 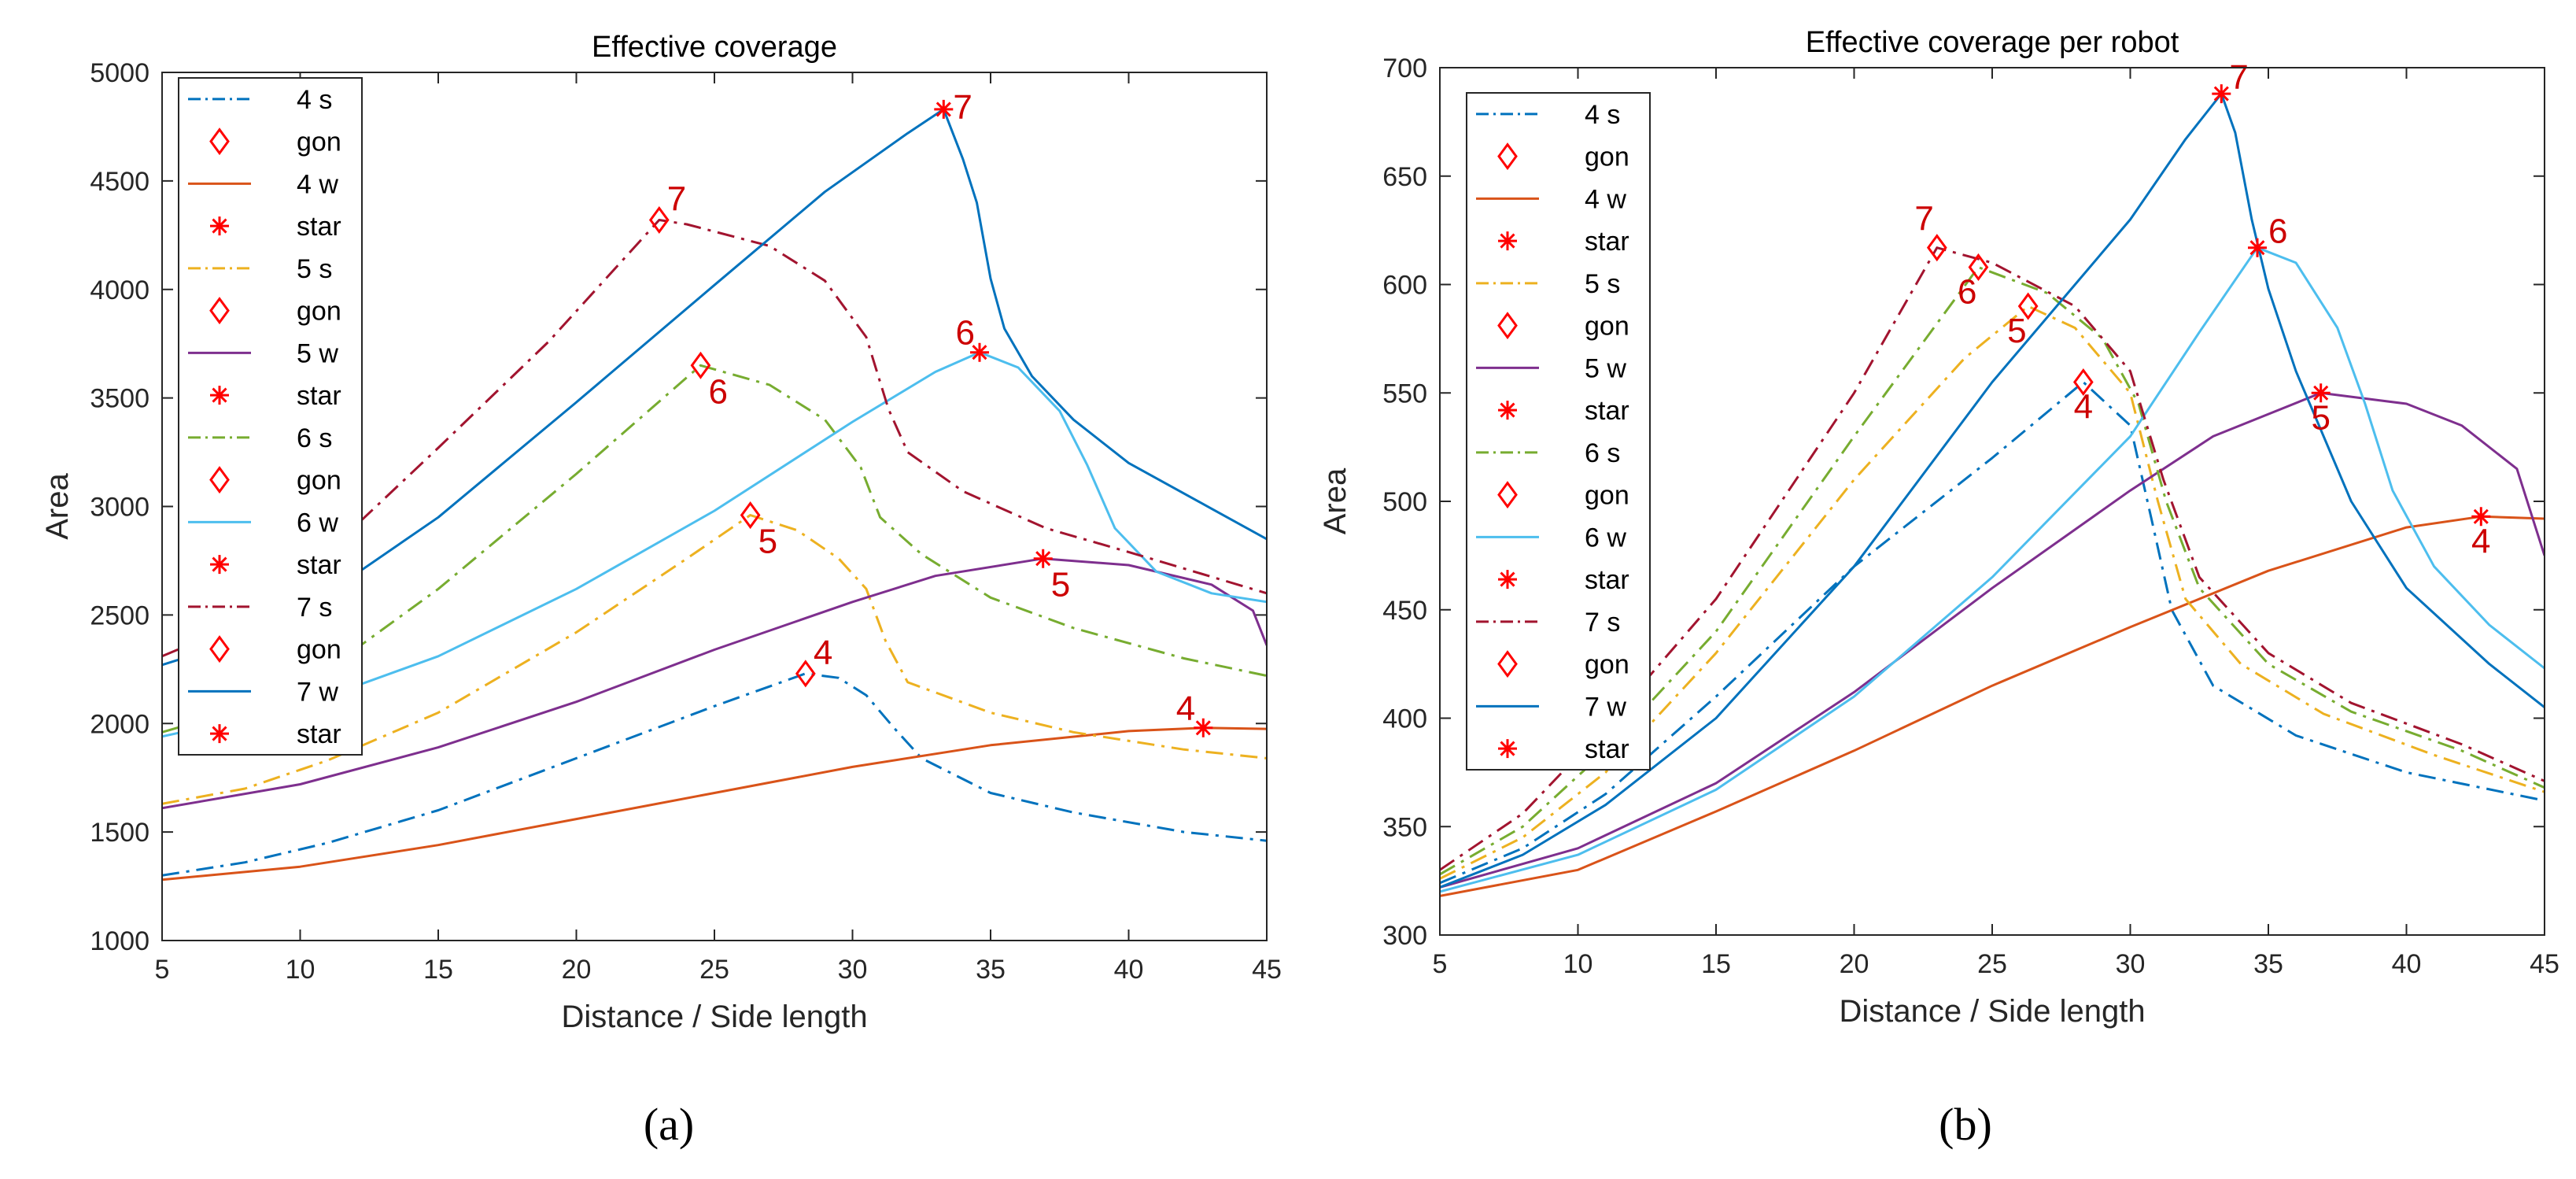 I want to click on y-tick-label: 5000, so click(x=119, y=73).